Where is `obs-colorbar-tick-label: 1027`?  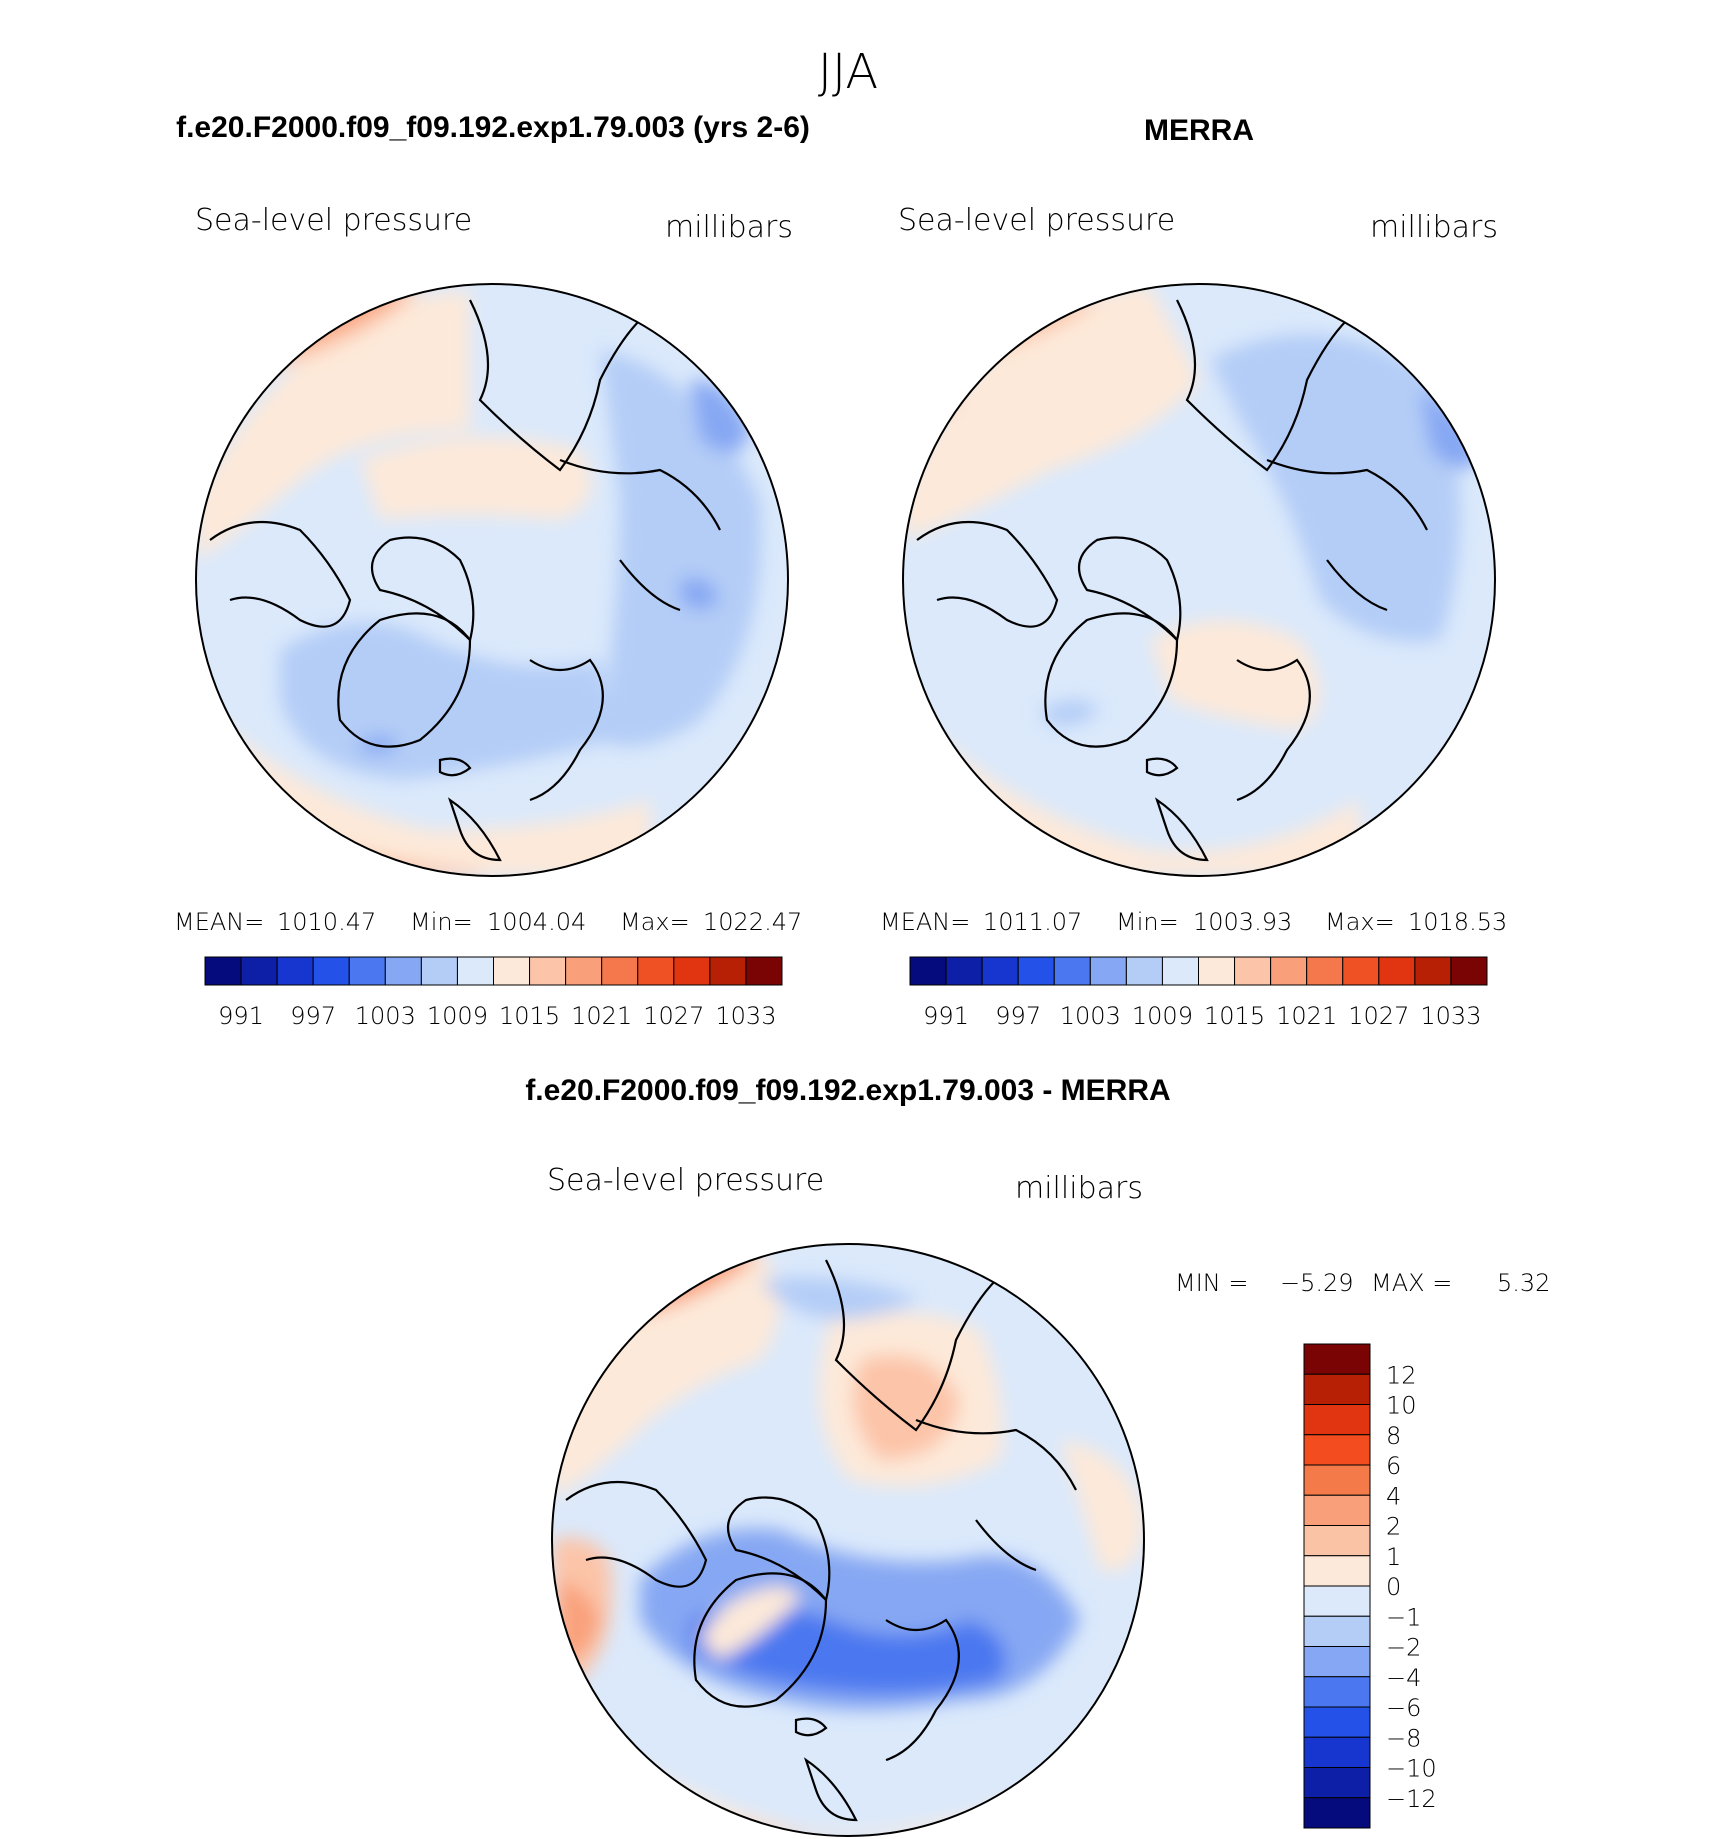
obs-colorbar-tick-label: 1027 is located at coordinates (1378, 1016).